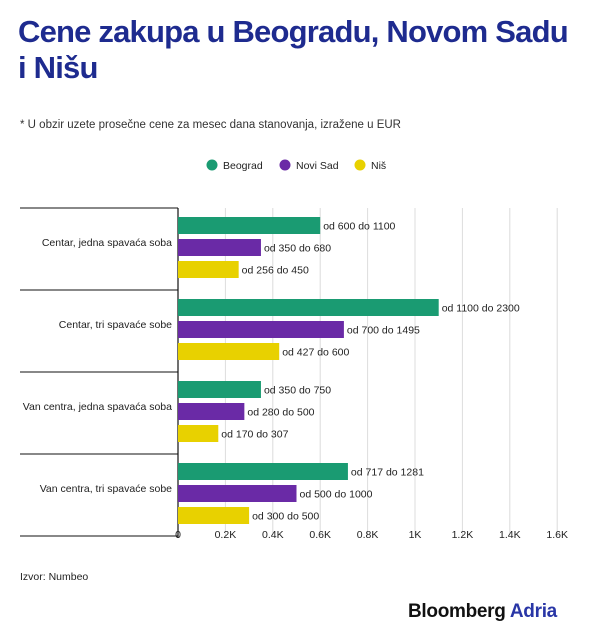 This screenshot has height=637, width=592. Describe the element at coordinates (336, 495) in the screenshot. I see `data-label: od 500 do 1000` at that location.